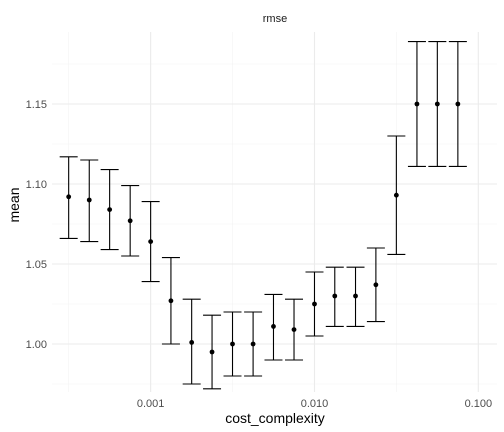 The height and width of the screenshot is (432, 504). What do you see at coordinates (36, 345) in the screenshot?
I see `y-tick-label: 1.00` at bounding box center [36, 345].